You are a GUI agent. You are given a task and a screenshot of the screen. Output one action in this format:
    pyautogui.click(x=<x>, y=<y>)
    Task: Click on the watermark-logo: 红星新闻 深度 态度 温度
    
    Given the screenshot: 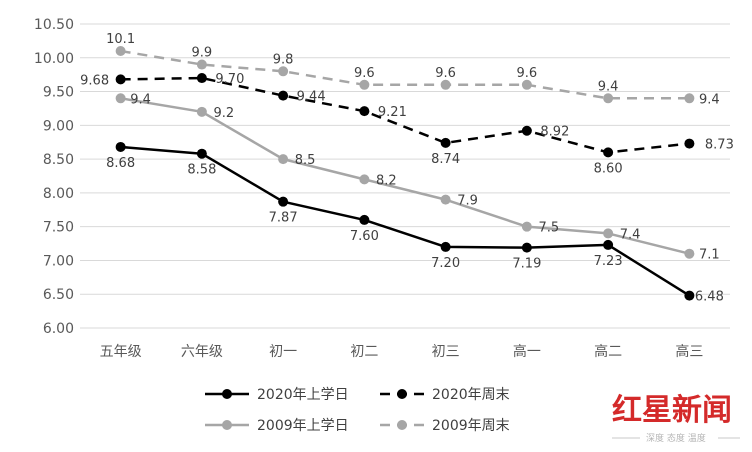 What is the action you would take?
    pyautogui.click(x=676, y=418)
    